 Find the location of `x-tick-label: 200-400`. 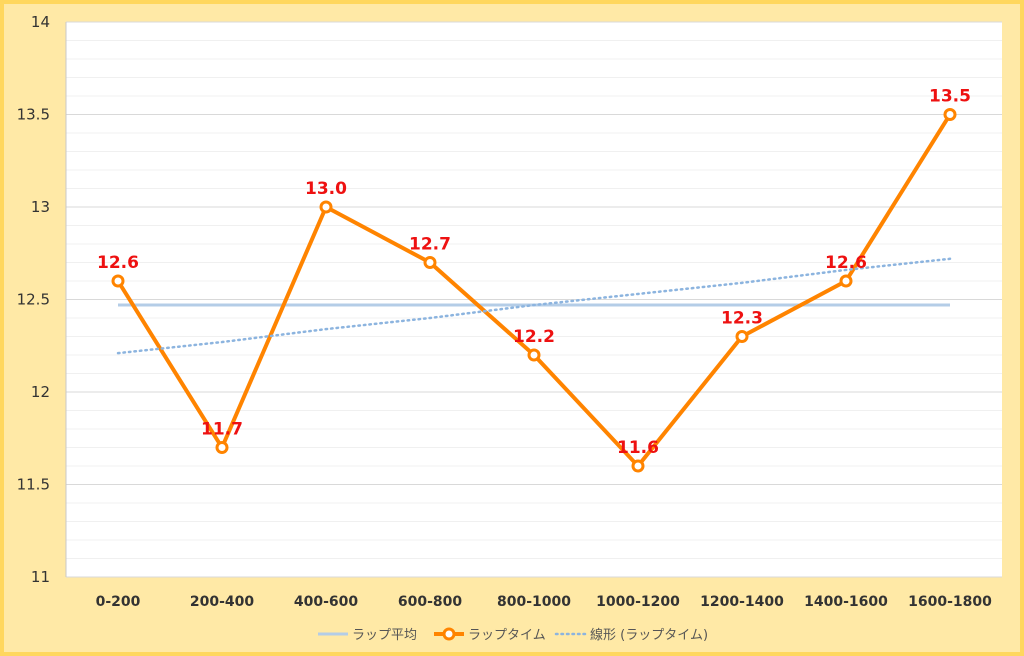

x-tick-label: 200-400 is located at coordinates (222, 602).